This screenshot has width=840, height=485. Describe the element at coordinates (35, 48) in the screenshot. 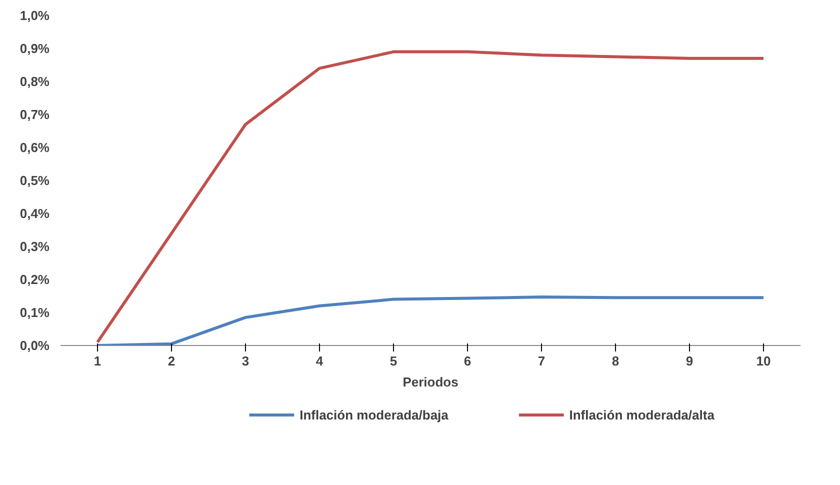

I see `y-tick-label: 0,9%` at that location.